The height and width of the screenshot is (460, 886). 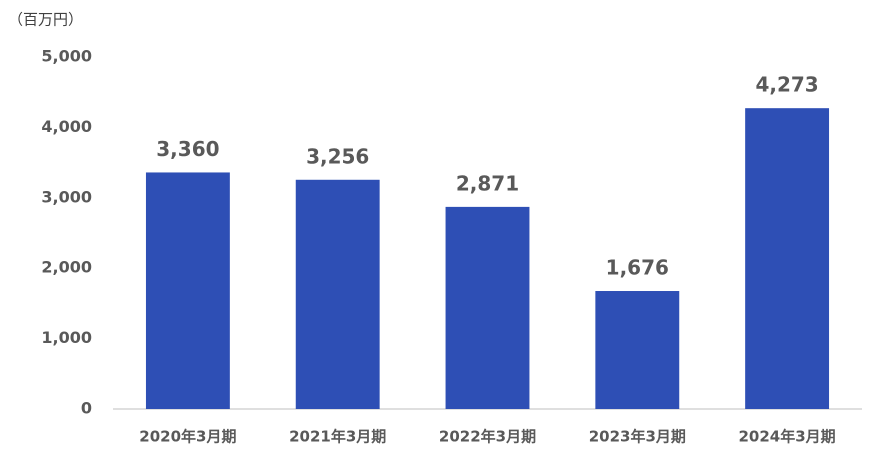 What do you see at coordinates (66, 196) in the screenshot?
I see `y-tick-label: 3,000` at bounding box center [66, 196].